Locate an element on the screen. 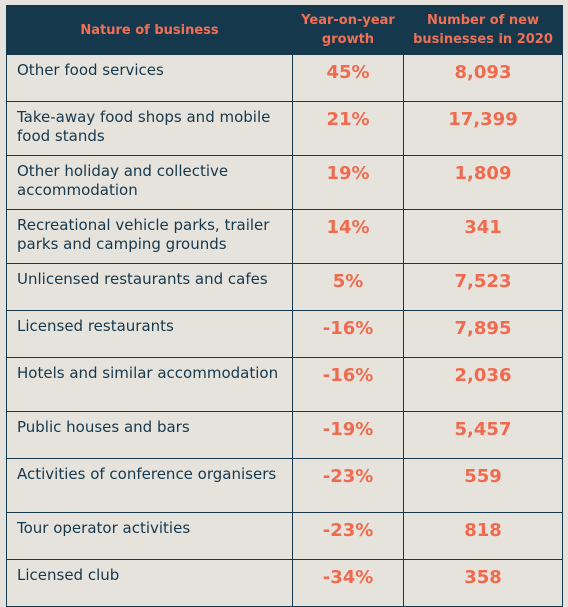  business-name-cell: Hotels and similar accommodation is located at coordinates (149, 384).